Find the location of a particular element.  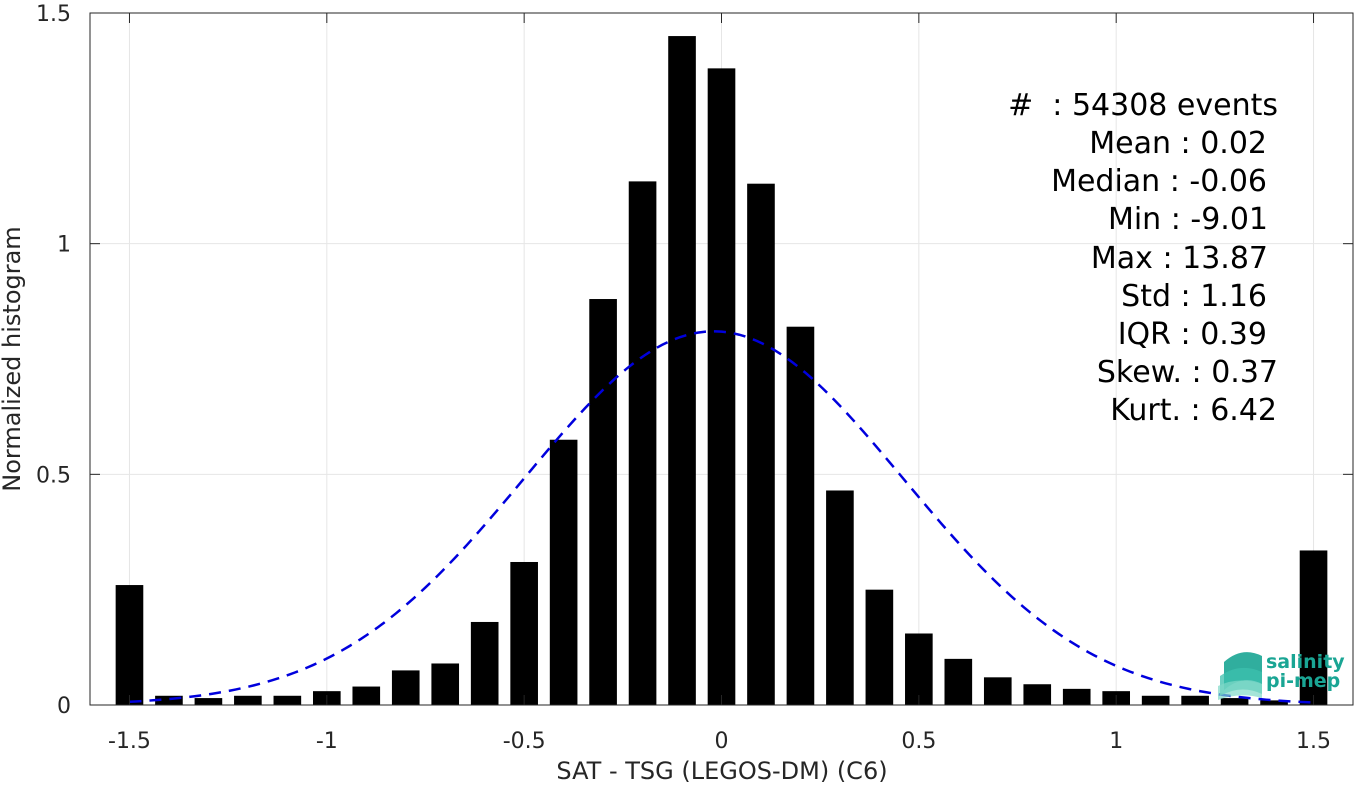

y-tick-label: 0.5 is located at coordinates (53, 475).